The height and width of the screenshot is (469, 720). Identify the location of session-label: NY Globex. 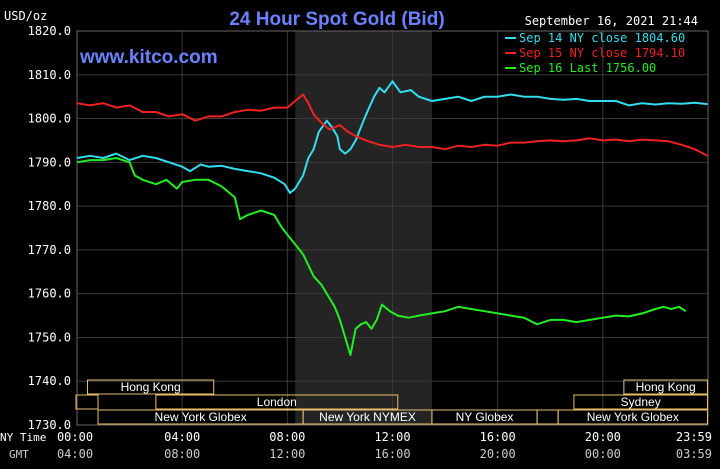
(485, 417).